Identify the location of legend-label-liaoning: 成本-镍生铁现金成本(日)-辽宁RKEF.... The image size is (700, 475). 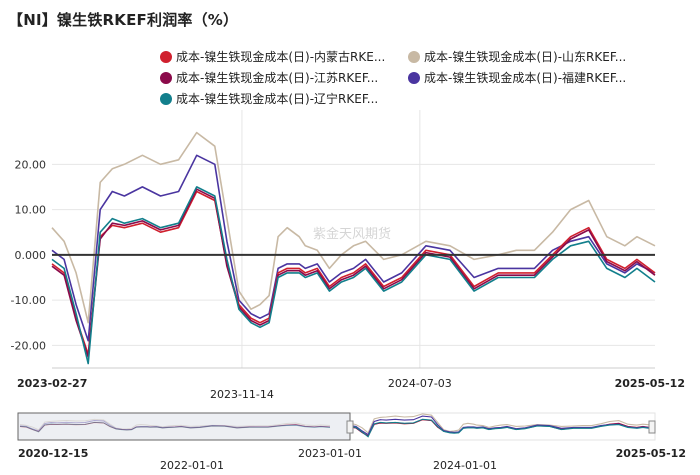
(277, 99).